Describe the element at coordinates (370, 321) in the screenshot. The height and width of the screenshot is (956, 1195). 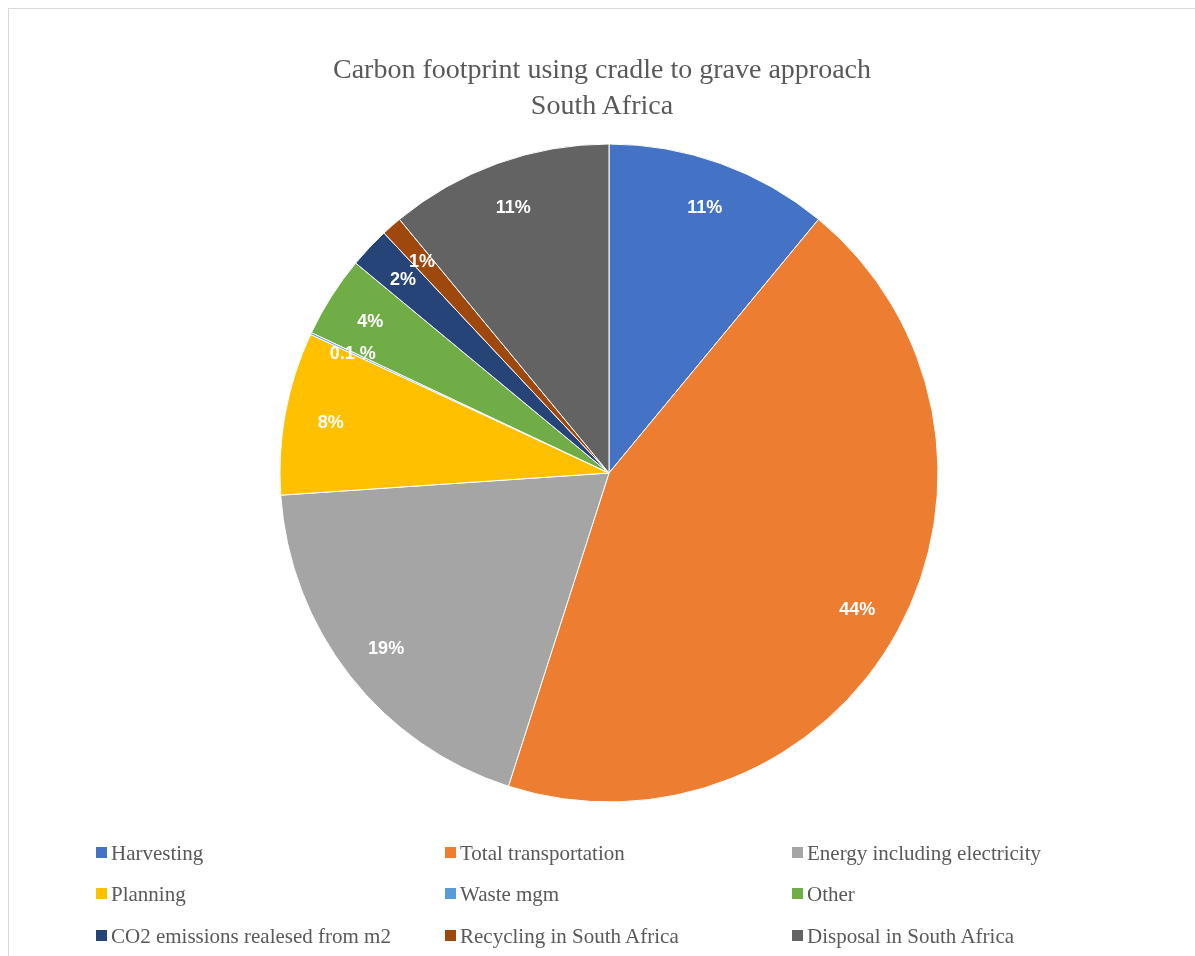
I see `data-label: 4%` at that location.